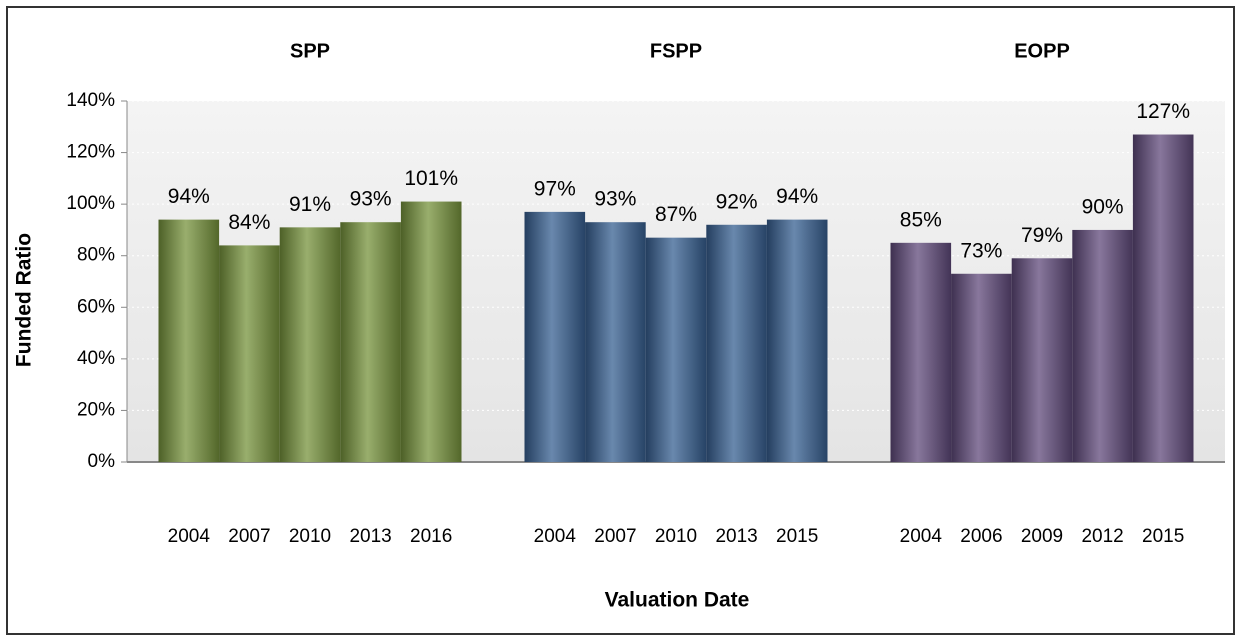 Image resolution: width=1241 pixels, height=641 pixels. What do you see at coordinates (96, 358) in the screenshot?
I see `y-tick-label: 40%` at bounding box center [96, 358].